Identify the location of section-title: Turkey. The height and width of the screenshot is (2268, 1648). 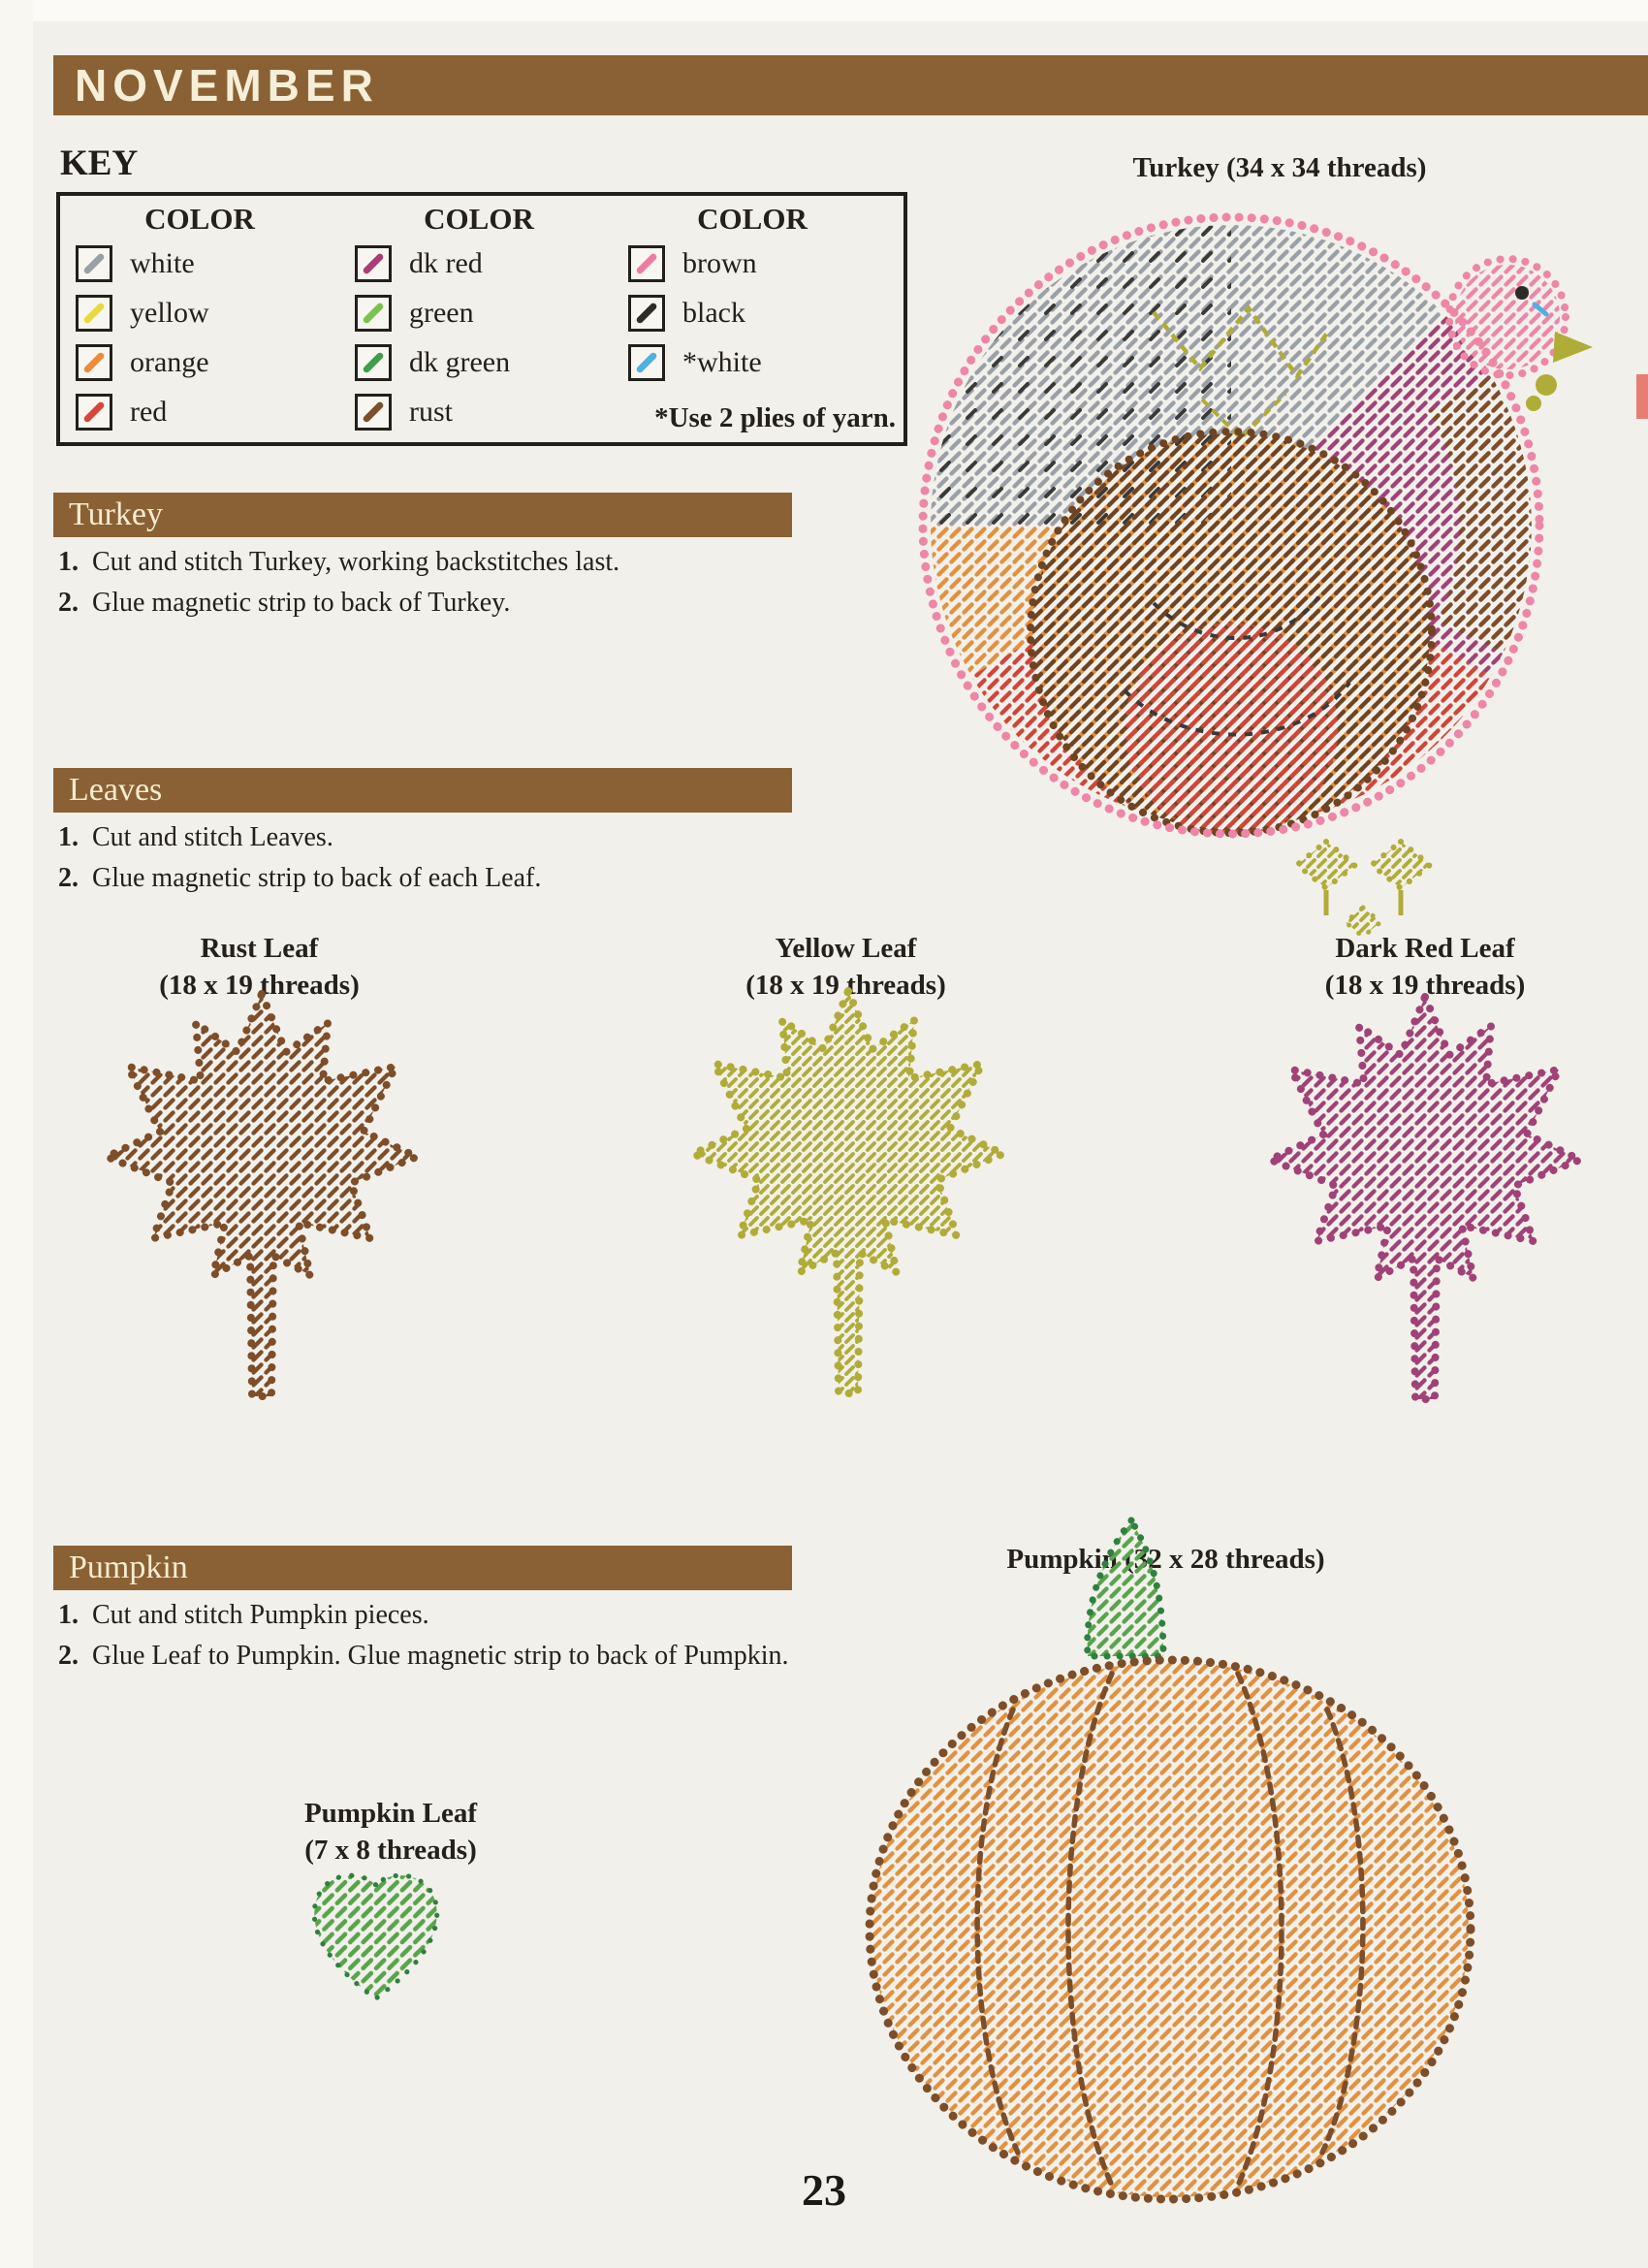
(116, 514).